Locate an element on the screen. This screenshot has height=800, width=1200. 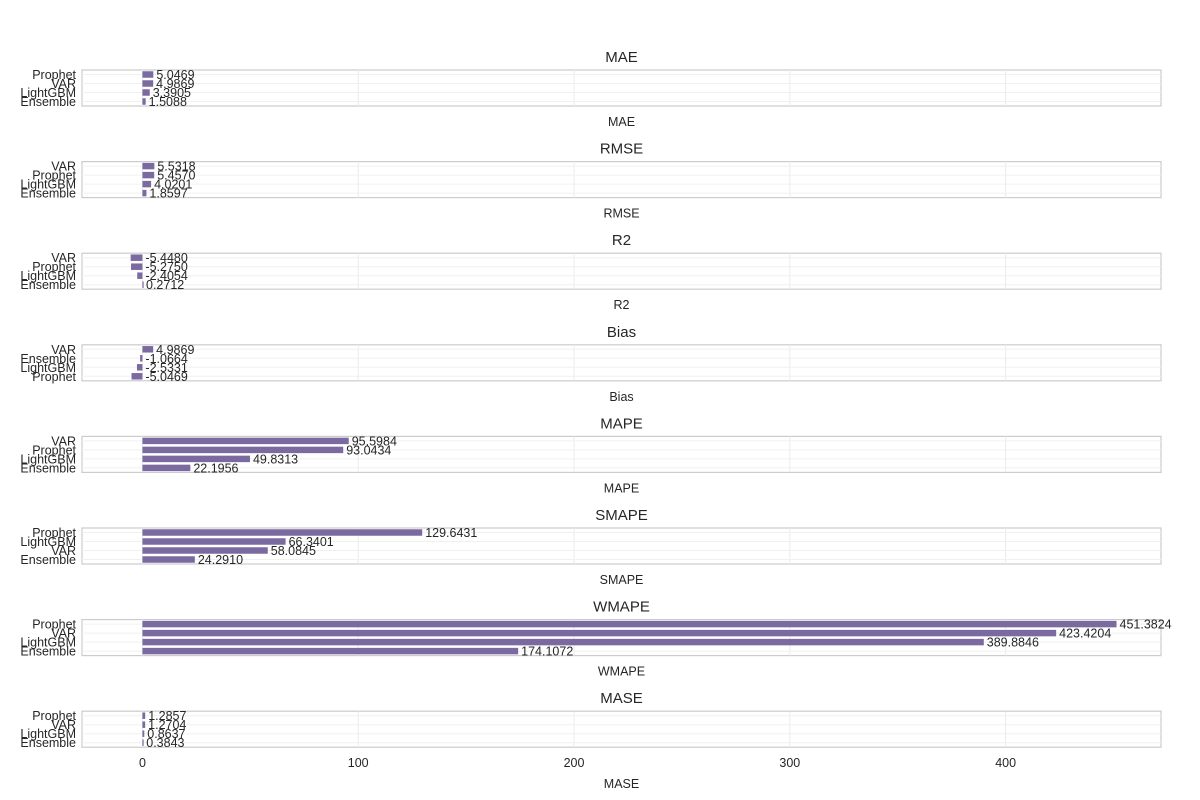
value-label: -2.5331 is located at coordinates (166, 368).